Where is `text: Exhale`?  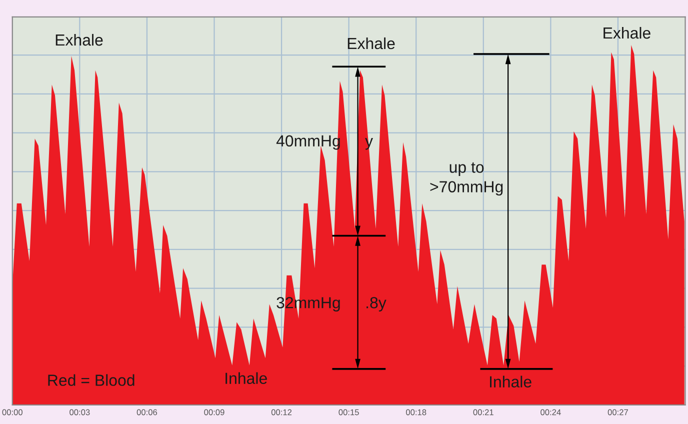
text: Exhale is located at coordinates (627, 32).